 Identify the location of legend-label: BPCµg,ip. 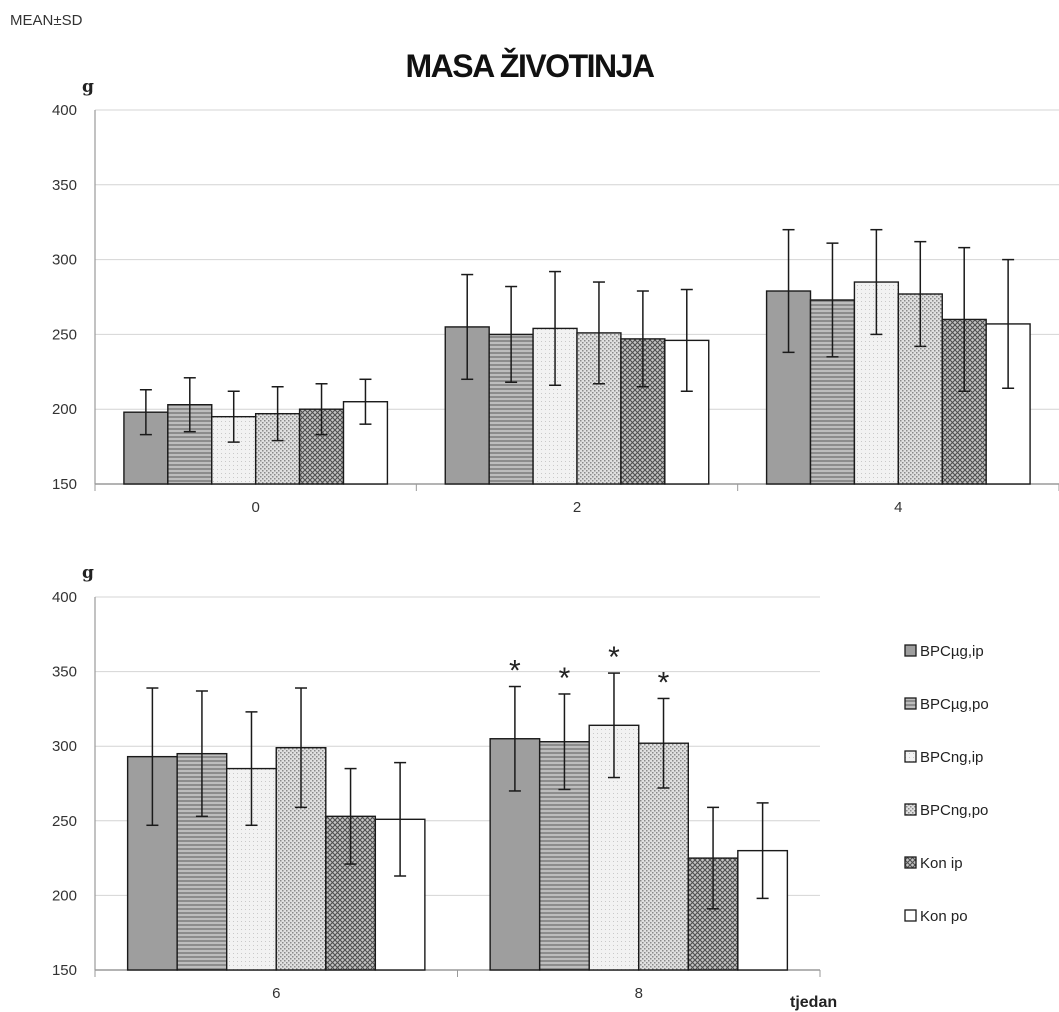
(952, 651).